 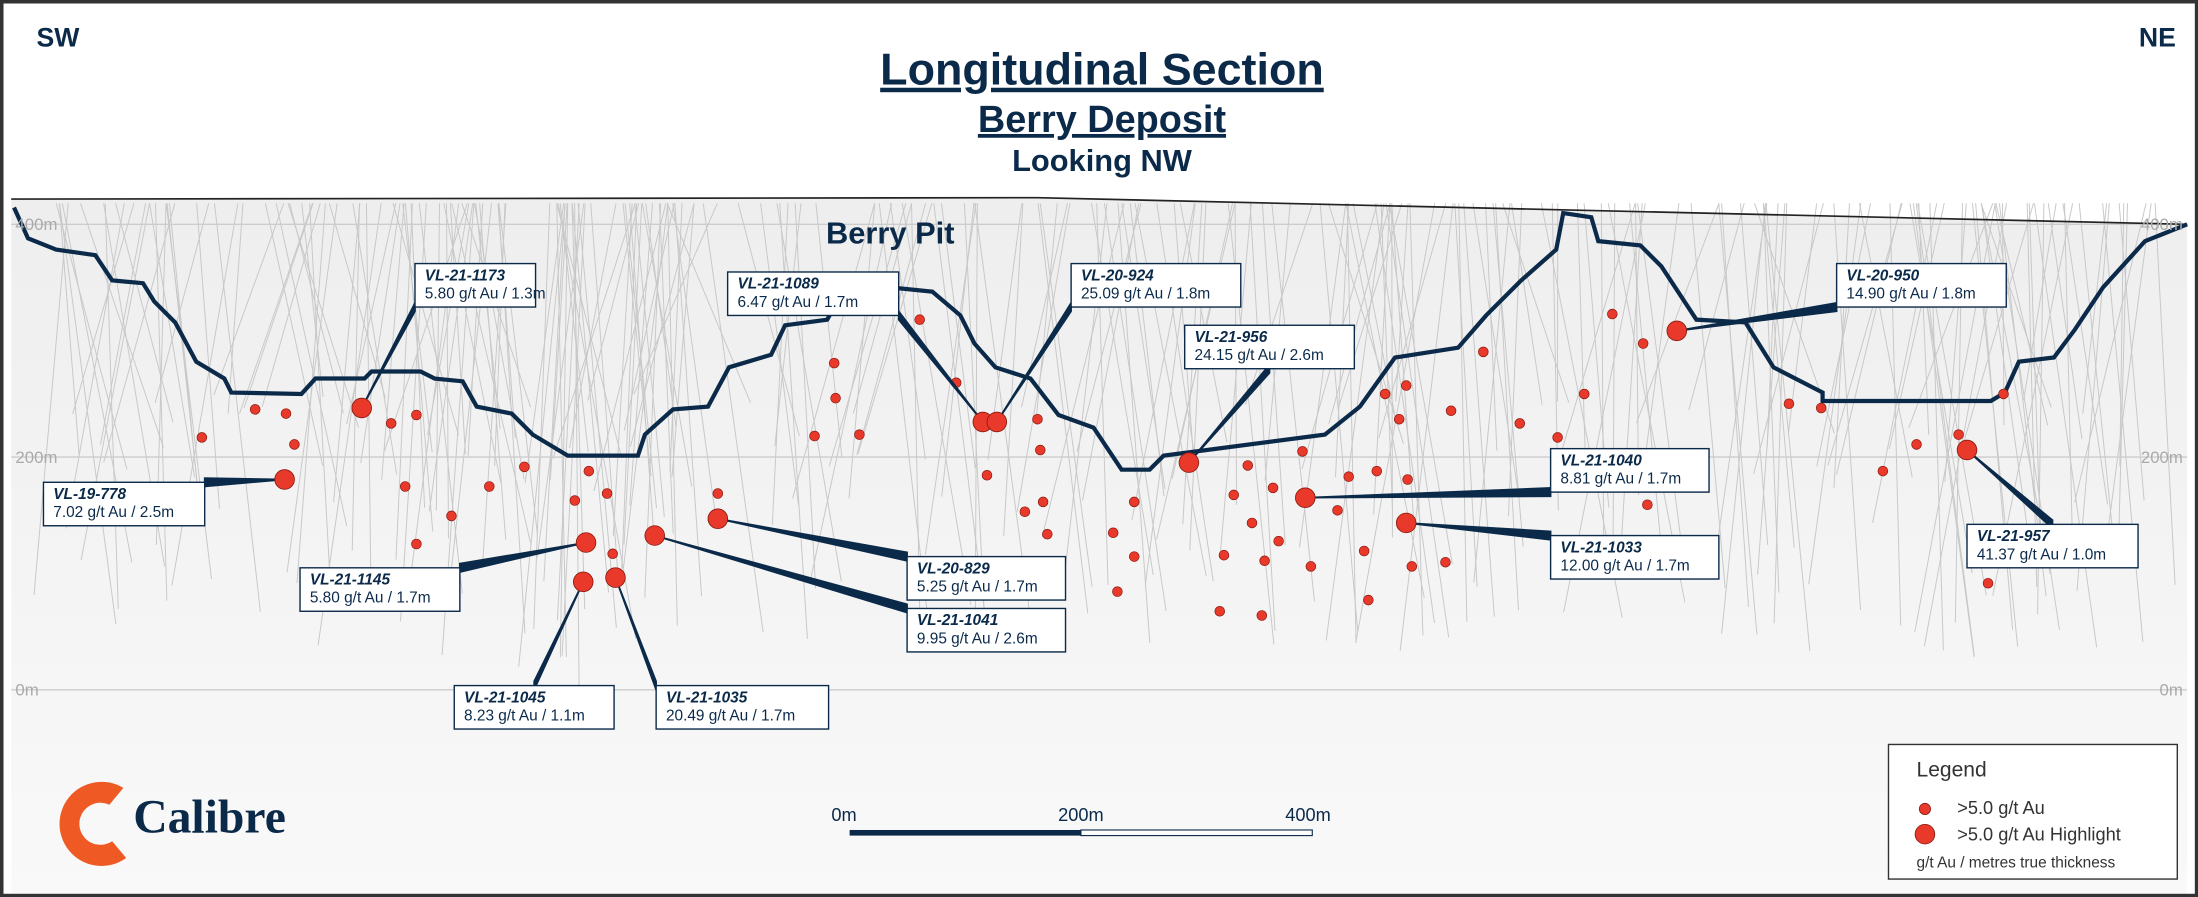 What do you see at coordinates (1117, 275) in the screenshot?
I see `hole-id: VL-20-924` at bounding box center [1117, 275].